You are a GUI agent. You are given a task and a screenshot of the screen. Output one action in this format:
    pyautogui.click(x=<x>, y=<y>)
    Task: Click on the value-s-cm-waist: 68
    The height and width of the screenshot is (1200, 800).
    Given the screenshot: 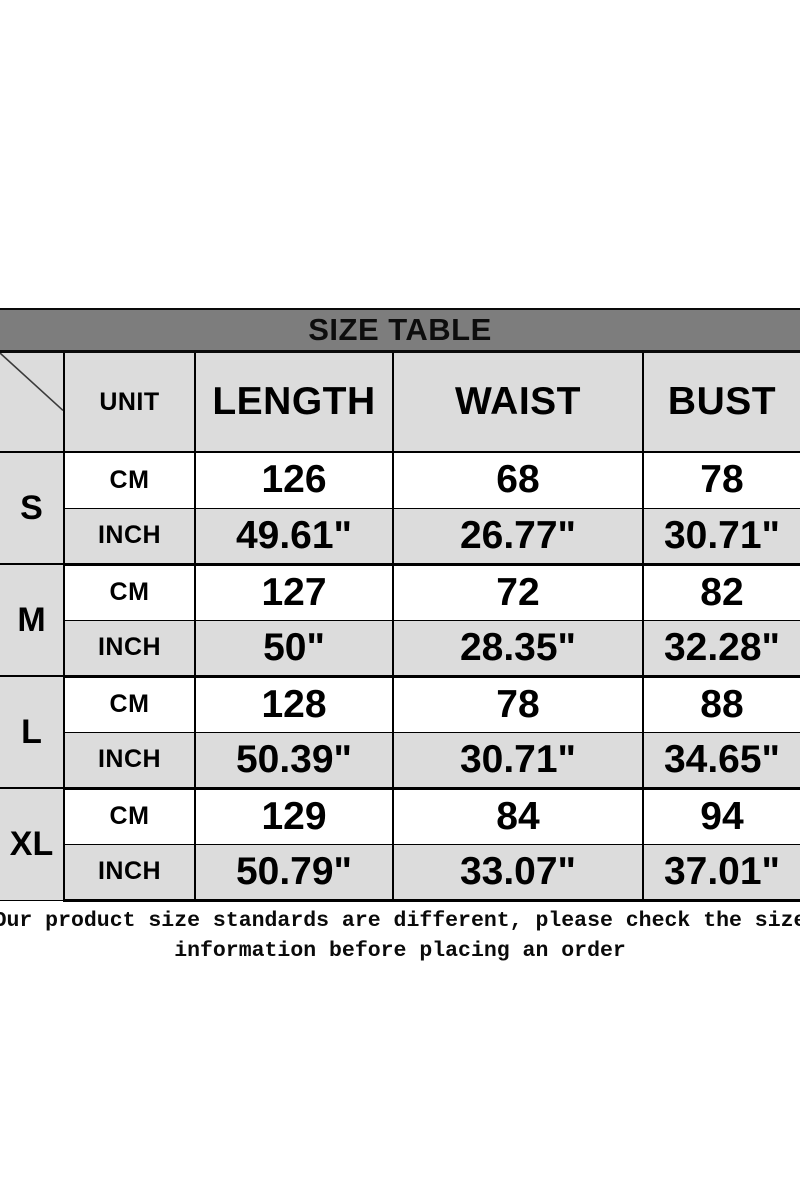 What is the action you would take?
    pyautogui.click(x=518, y=480)
    